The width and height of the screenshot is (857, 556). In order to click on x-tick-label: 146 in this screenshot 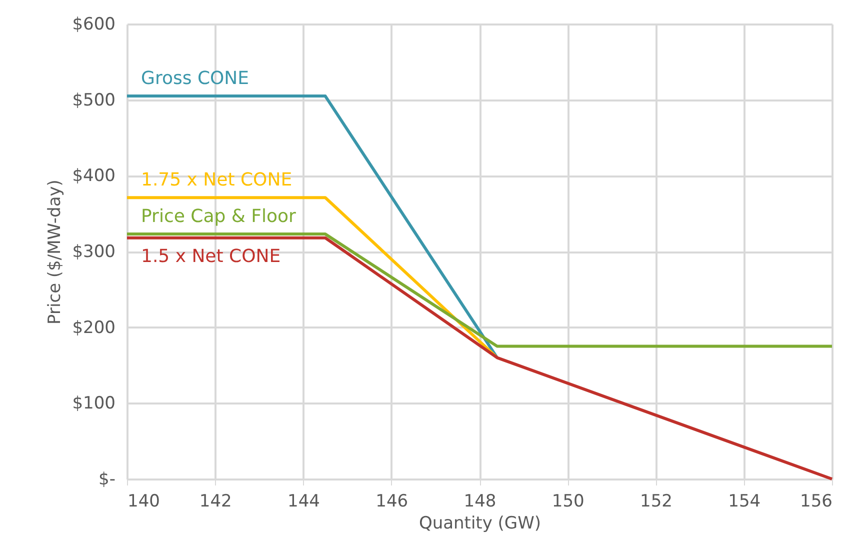, I will do `click(392, 502)`.